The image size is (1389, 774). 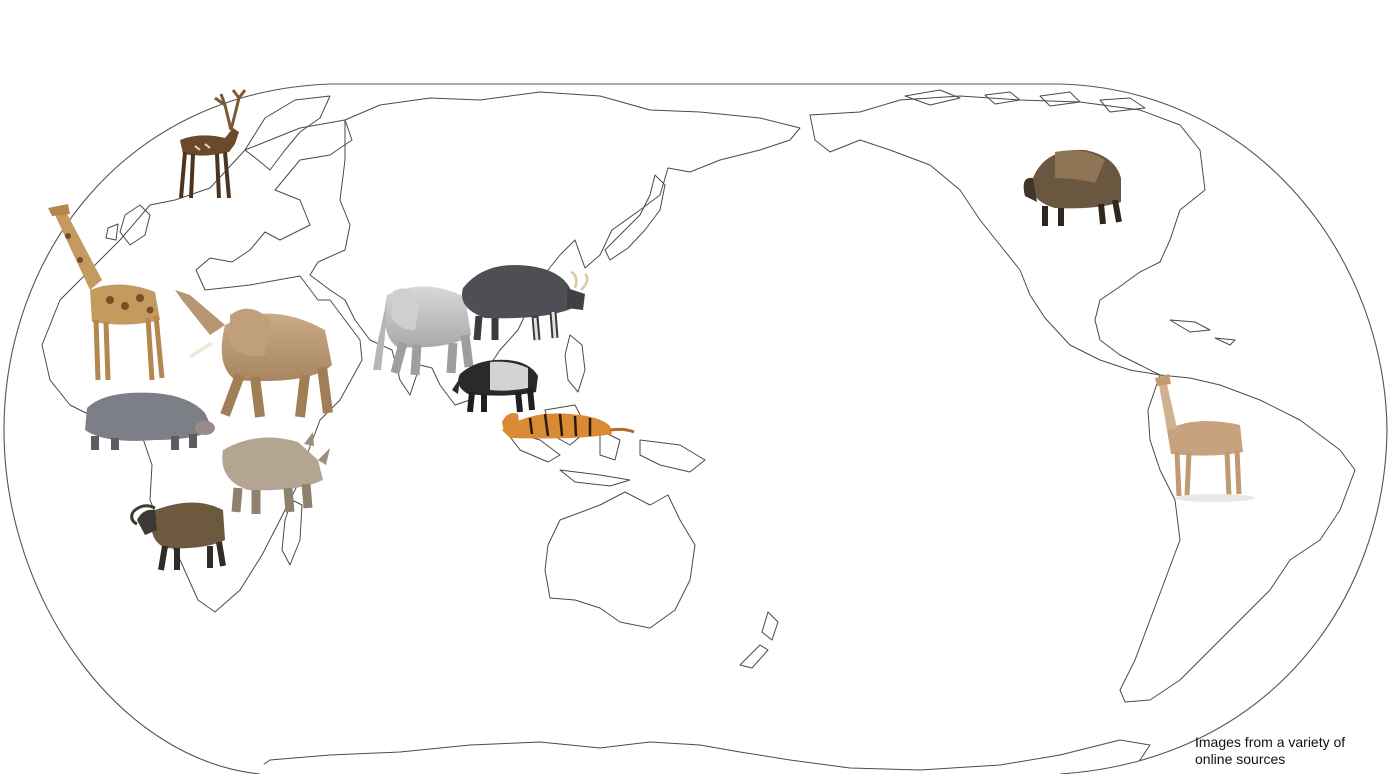 What do you see at coordinates (423, 331) in the screenshot?
I see `asian-elephant-icon` at bounding box center [423, 331].